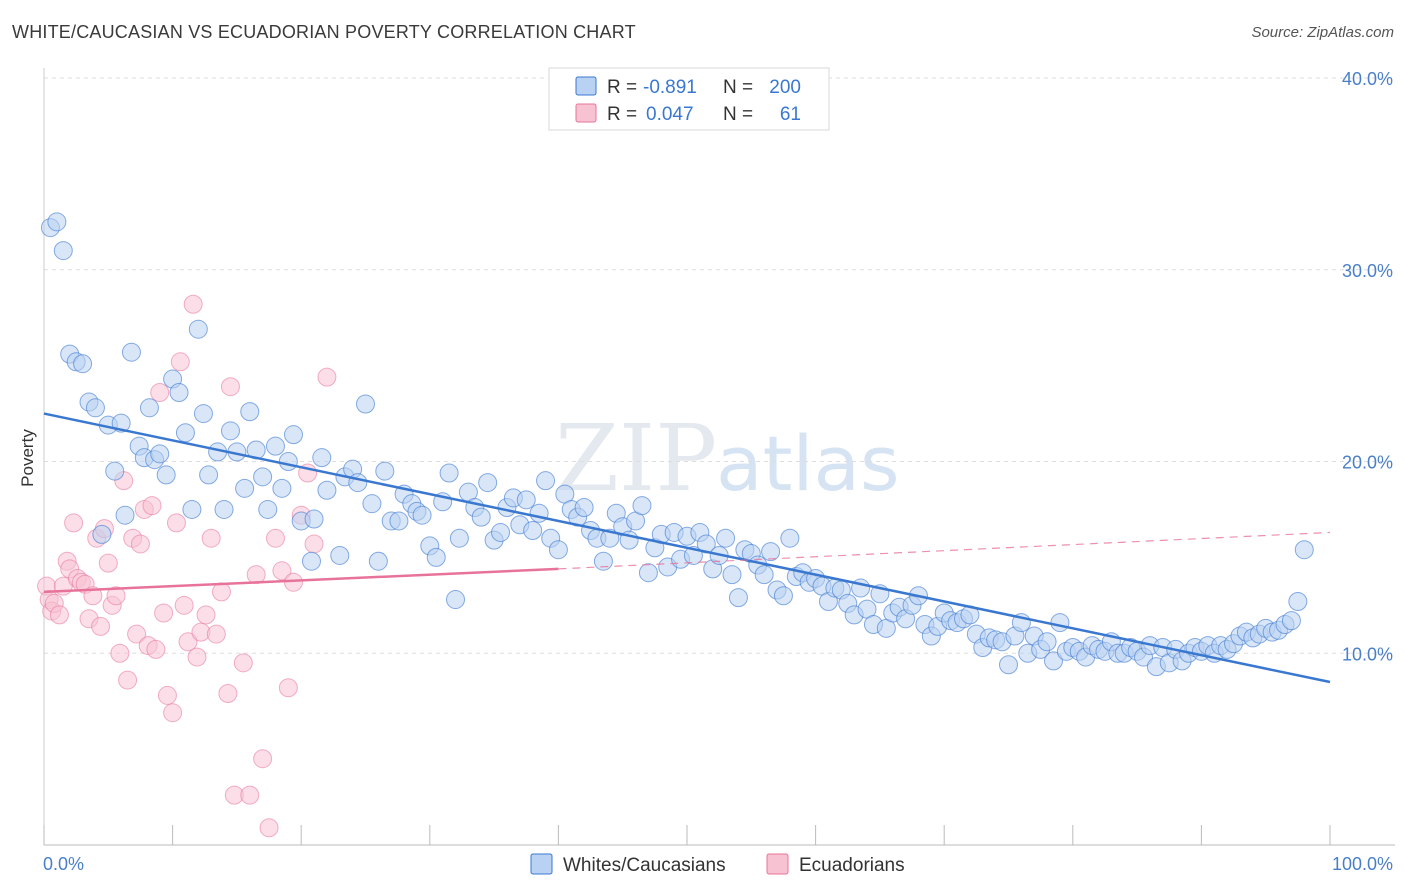  I want to click on y-tick-label: 40.0%, so click(1367, 79).